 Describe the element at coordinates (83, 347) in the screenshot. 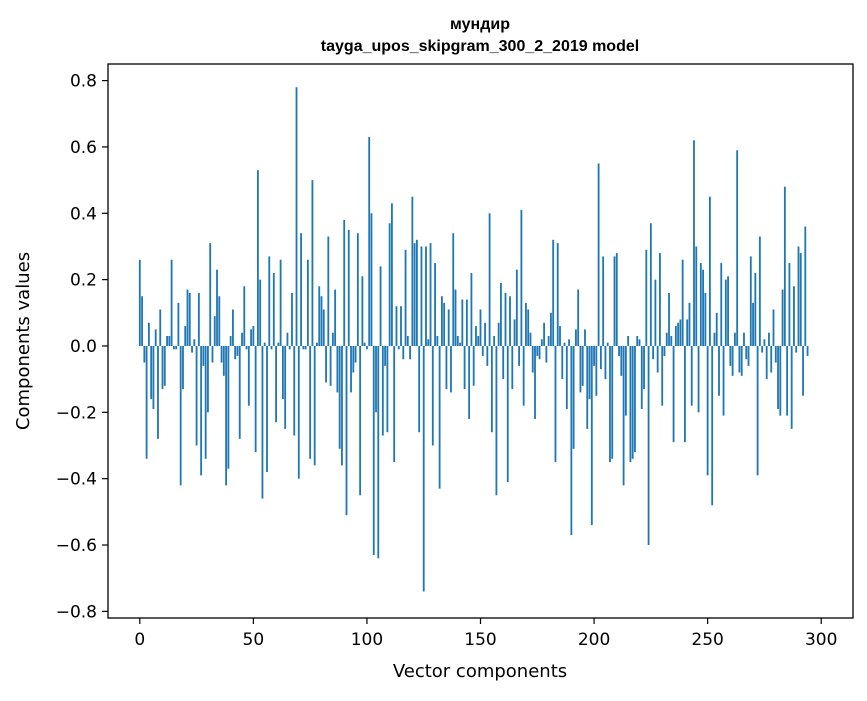

I see `y-tick-label: 0.0` at that location.